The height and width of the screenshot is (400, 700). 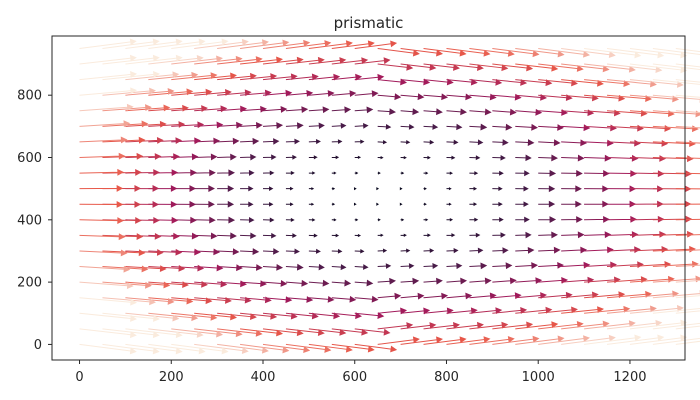 What do you see at coordinates (354, 377) in the screenshot?
I see `x-tick-label: 600` at bounding box center [354, 377].